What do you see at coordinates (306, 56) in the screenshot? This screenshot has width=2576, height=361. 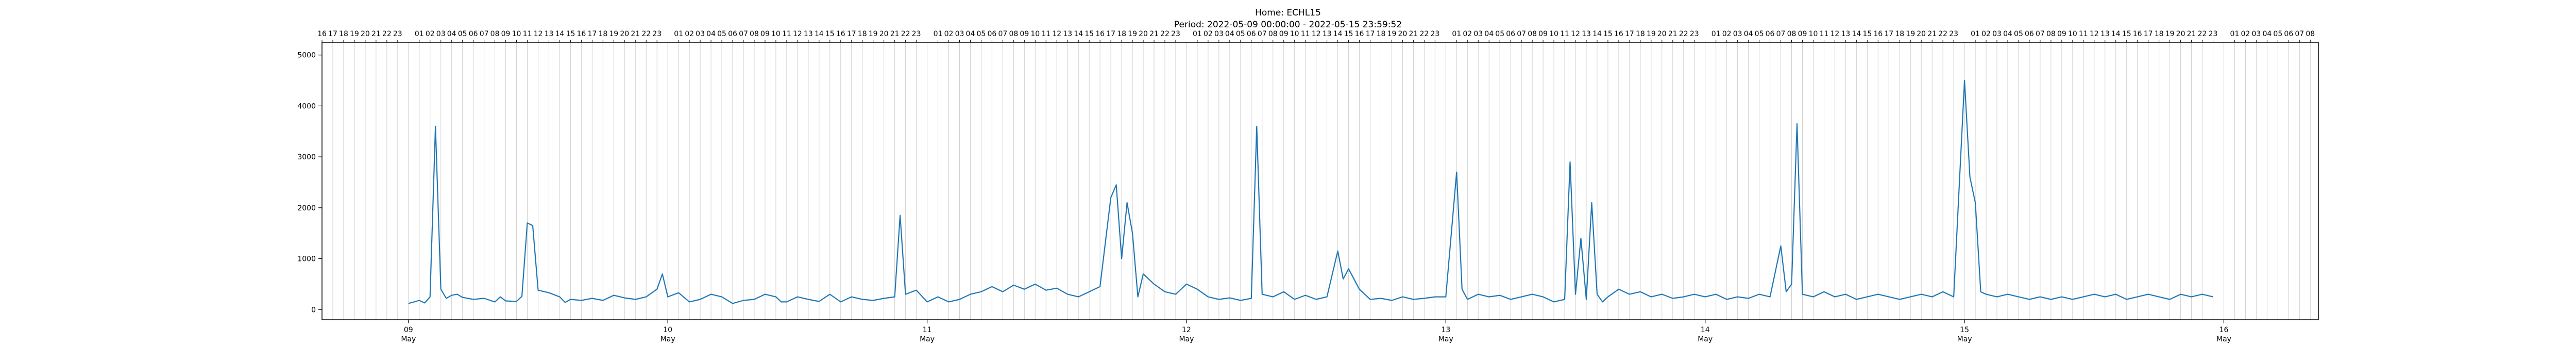 I see `y-tick-label: 5000` at bounding box center [306, 56].